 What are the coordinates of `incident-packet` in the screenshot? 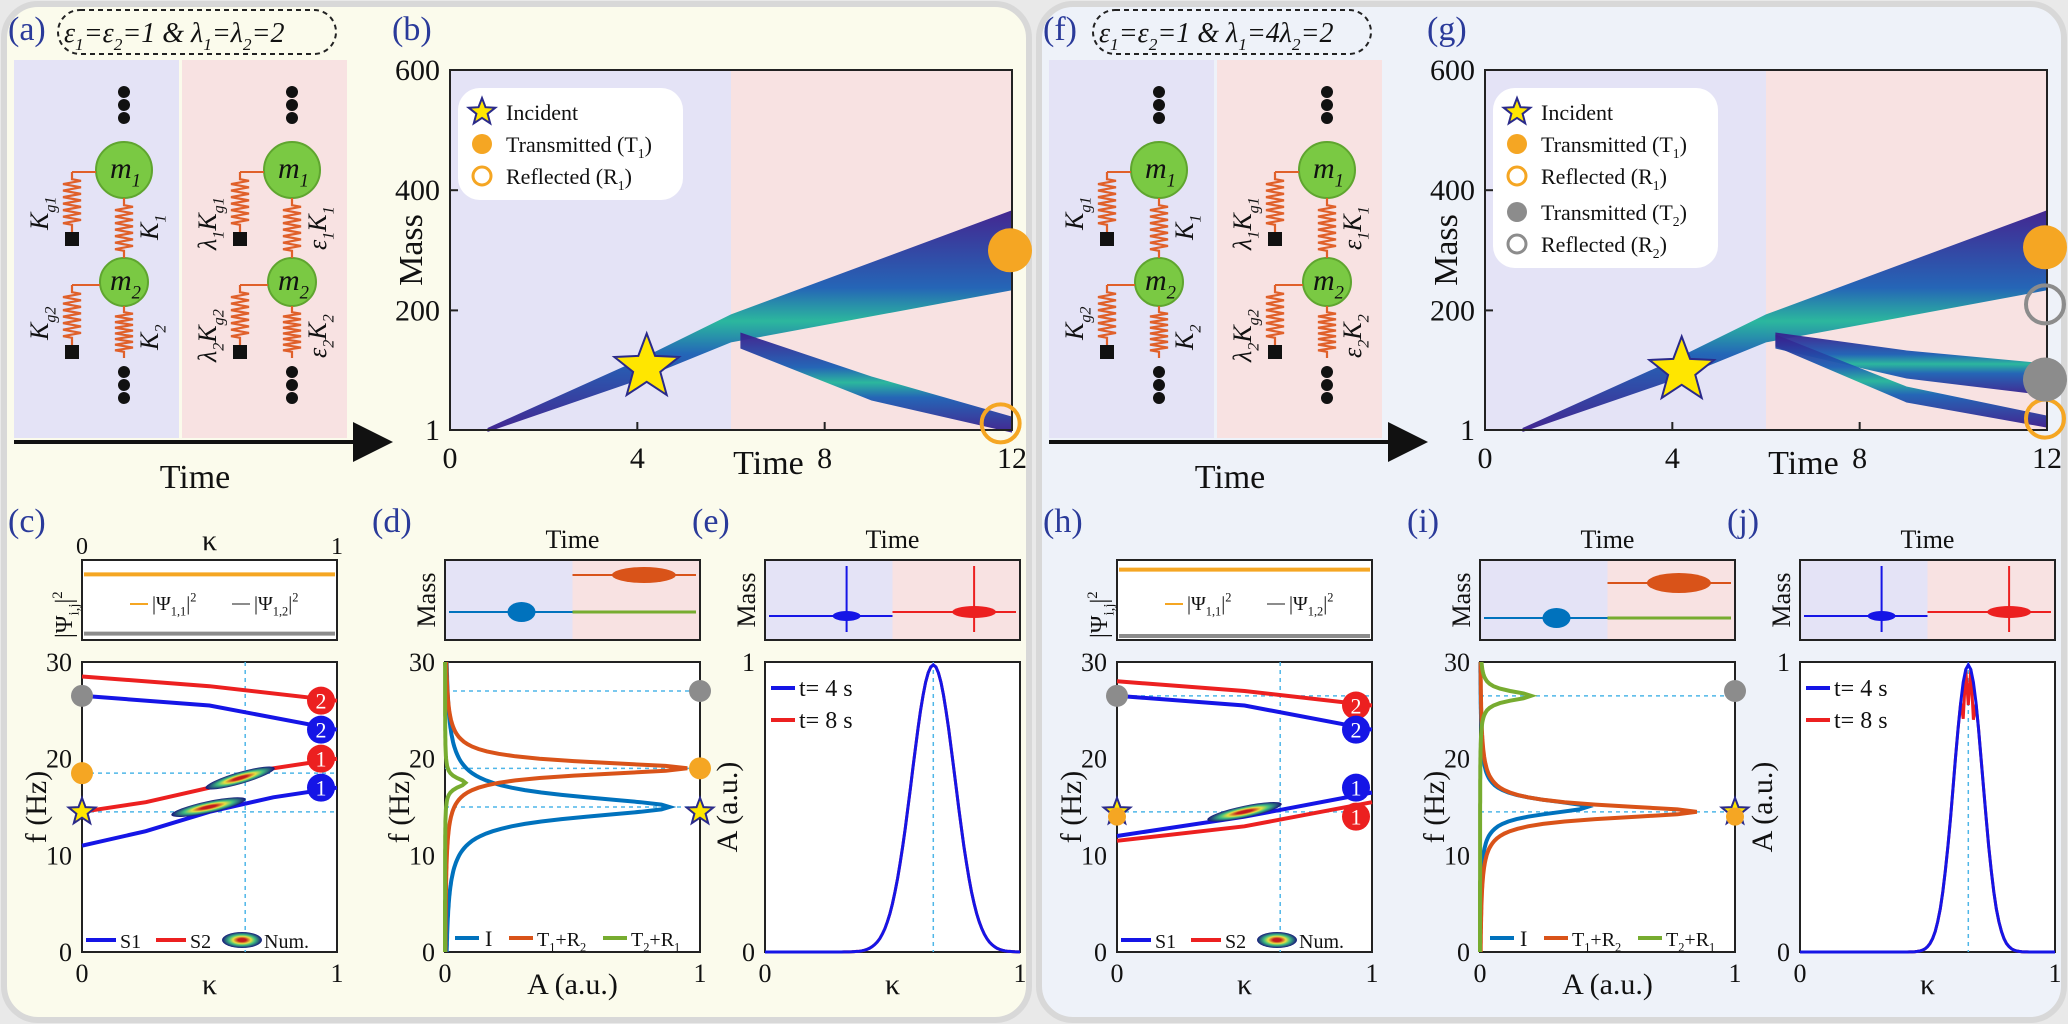 It's located at (521, 612).